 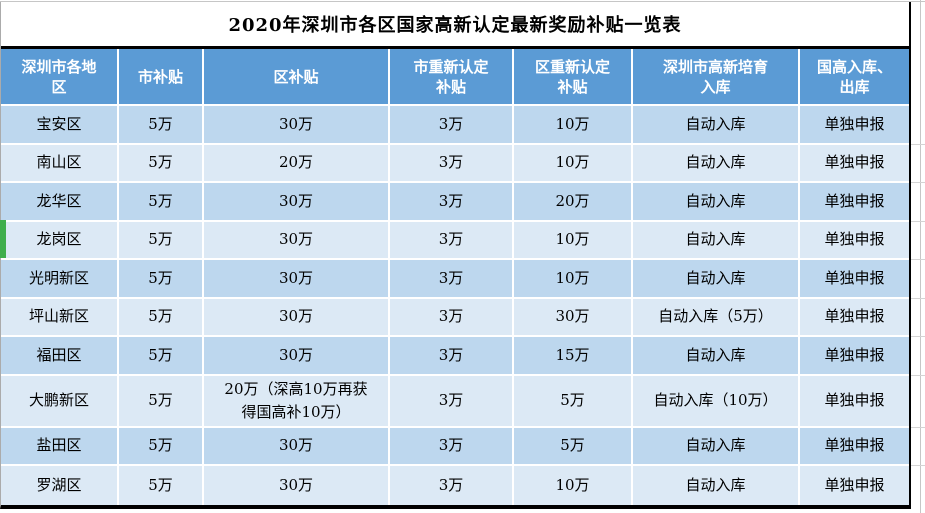 I want to click on column-header-district-subsidy: 区补贴, so click(x=297, y=76).